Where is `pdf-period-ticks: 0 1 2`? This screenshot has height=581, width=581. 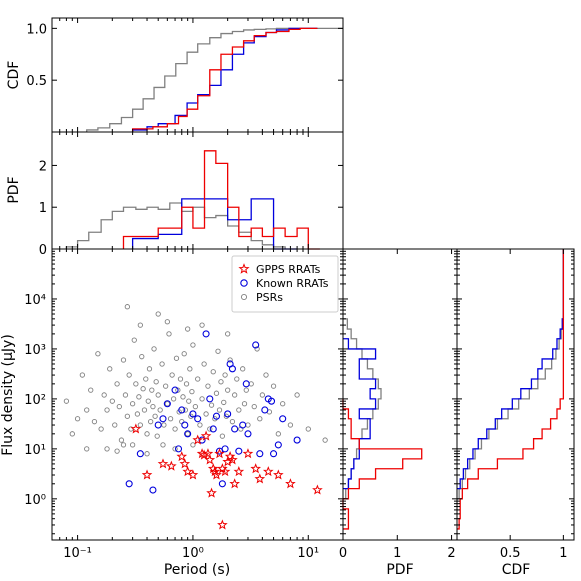
pdf-period-ticks: 0 1 2 is located at coordinates (191, 195).